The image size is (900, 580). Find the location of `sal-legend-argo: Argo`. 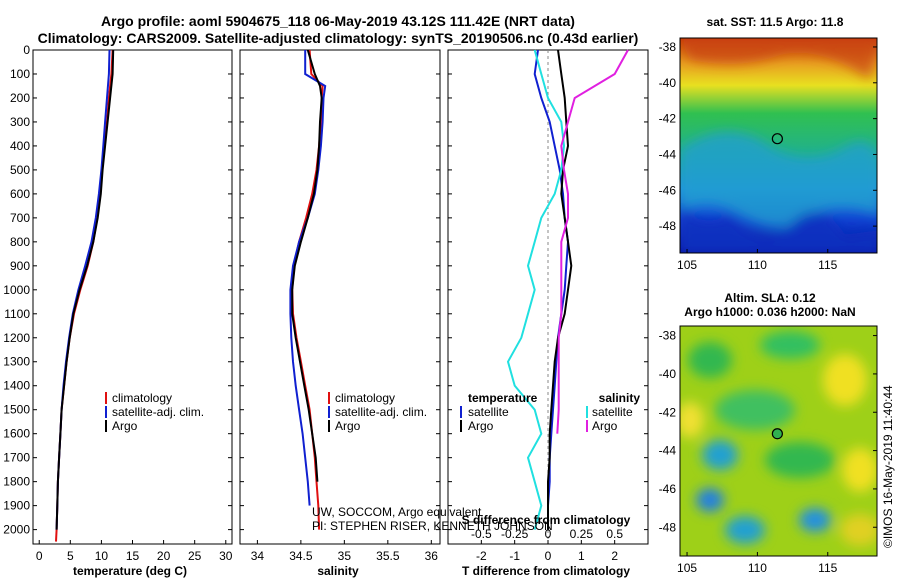

sal-legend-argo: Argo is located at coordinates (348, 426).